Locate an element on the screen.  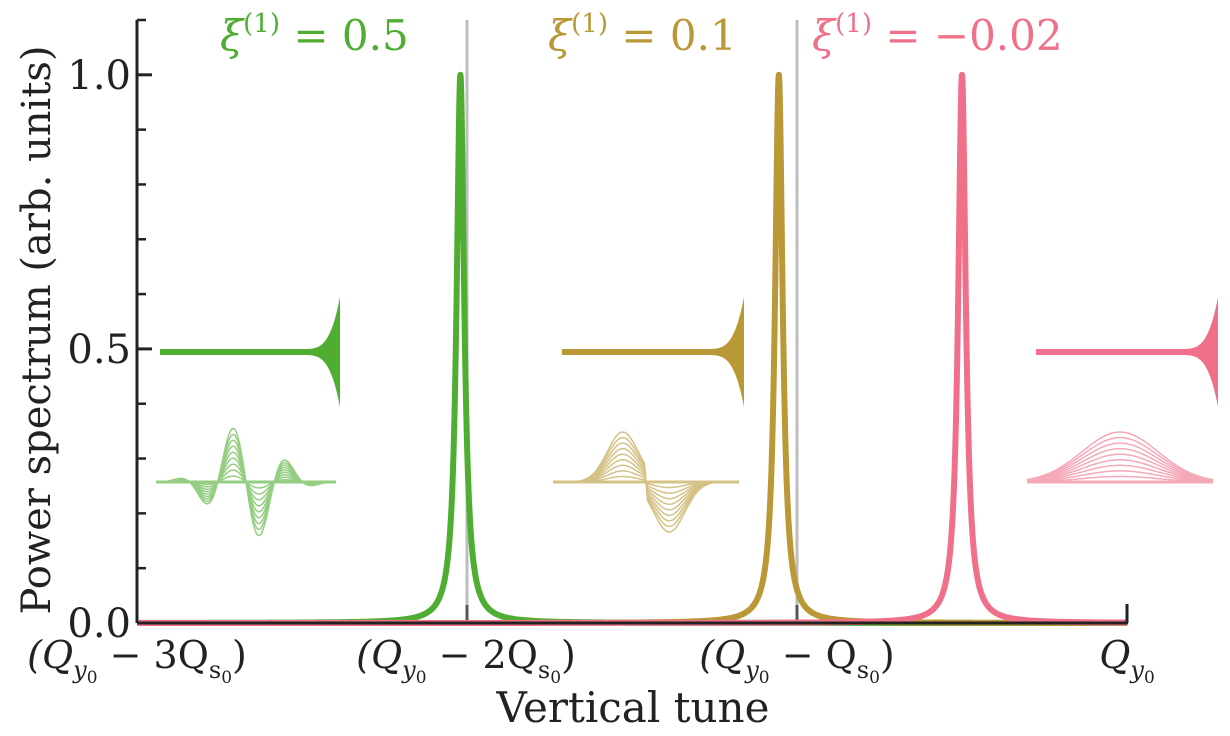
series-labels: ξ(1) = 0.5 ξ(1) = 0.1 ξ(1) = −0.02 is located at coordinates (641, 34).